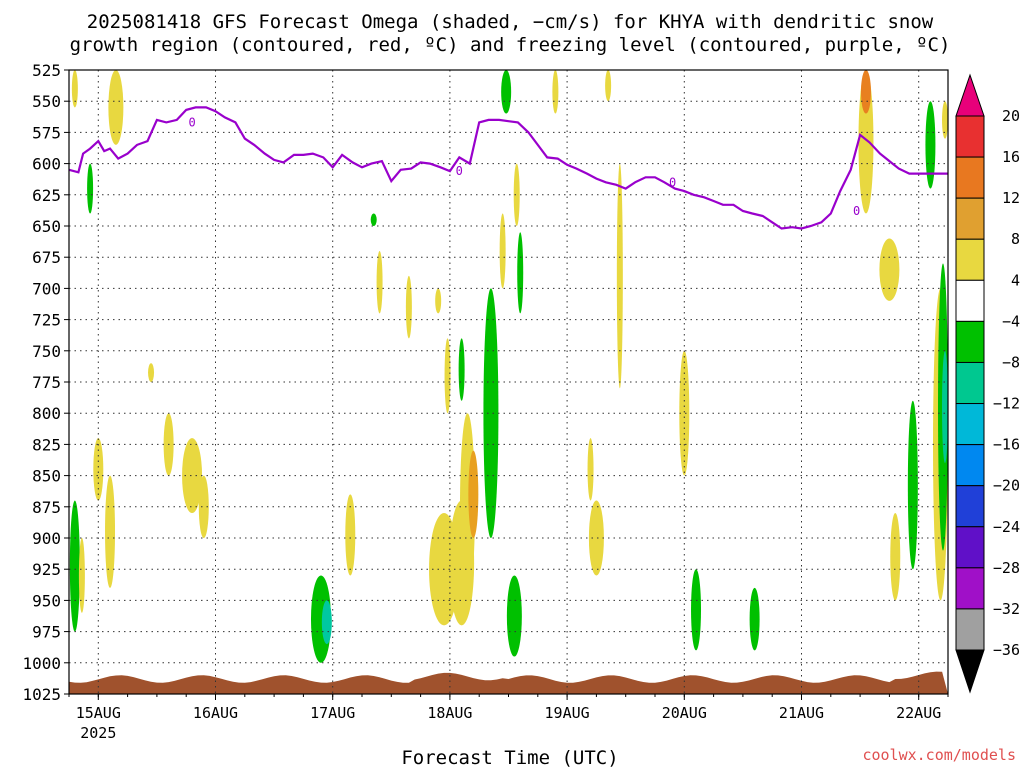 Image resolution: width=1024 pixels, height=768 pixels. I want to click on terrain-surface, so click(508, 682).